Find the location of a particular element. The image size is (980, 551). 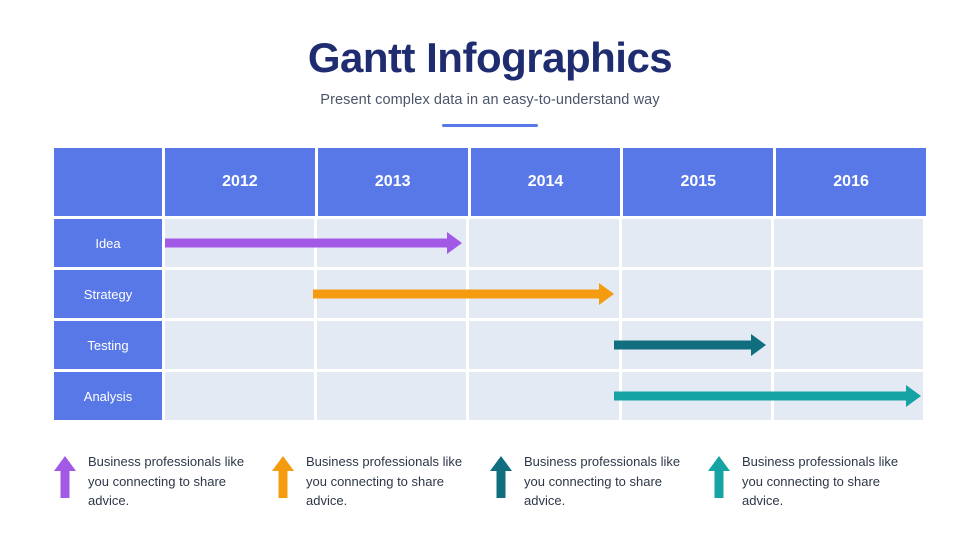

gantt-track-testing is located at coordinates (545, 345).